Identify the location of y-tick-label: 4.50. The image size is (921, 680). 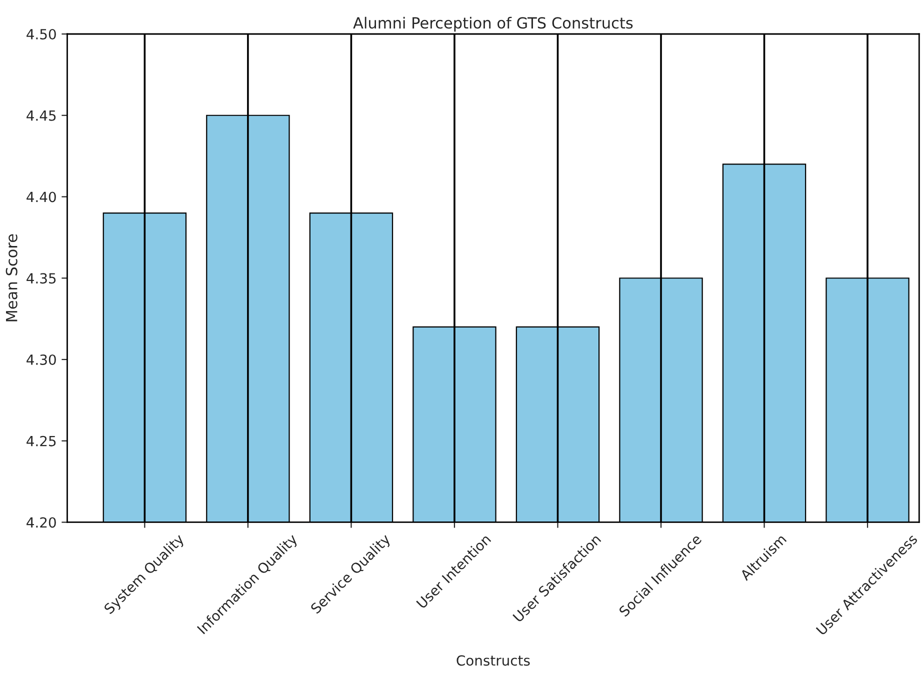
(41, 34).